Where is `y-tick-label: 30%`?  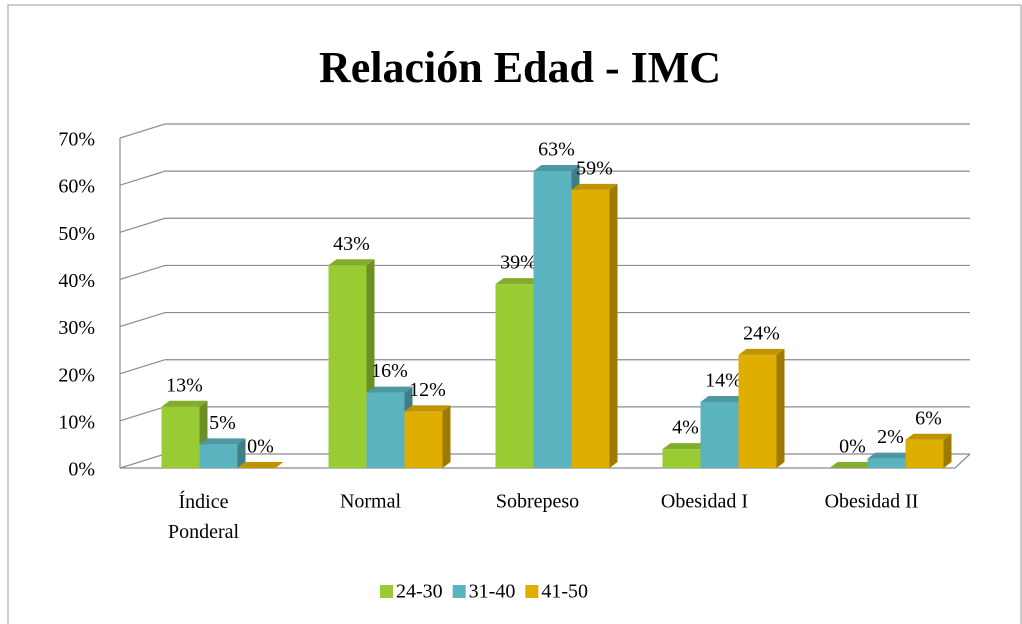
y-tick-label: 30% is located at coordinates (76, 328).